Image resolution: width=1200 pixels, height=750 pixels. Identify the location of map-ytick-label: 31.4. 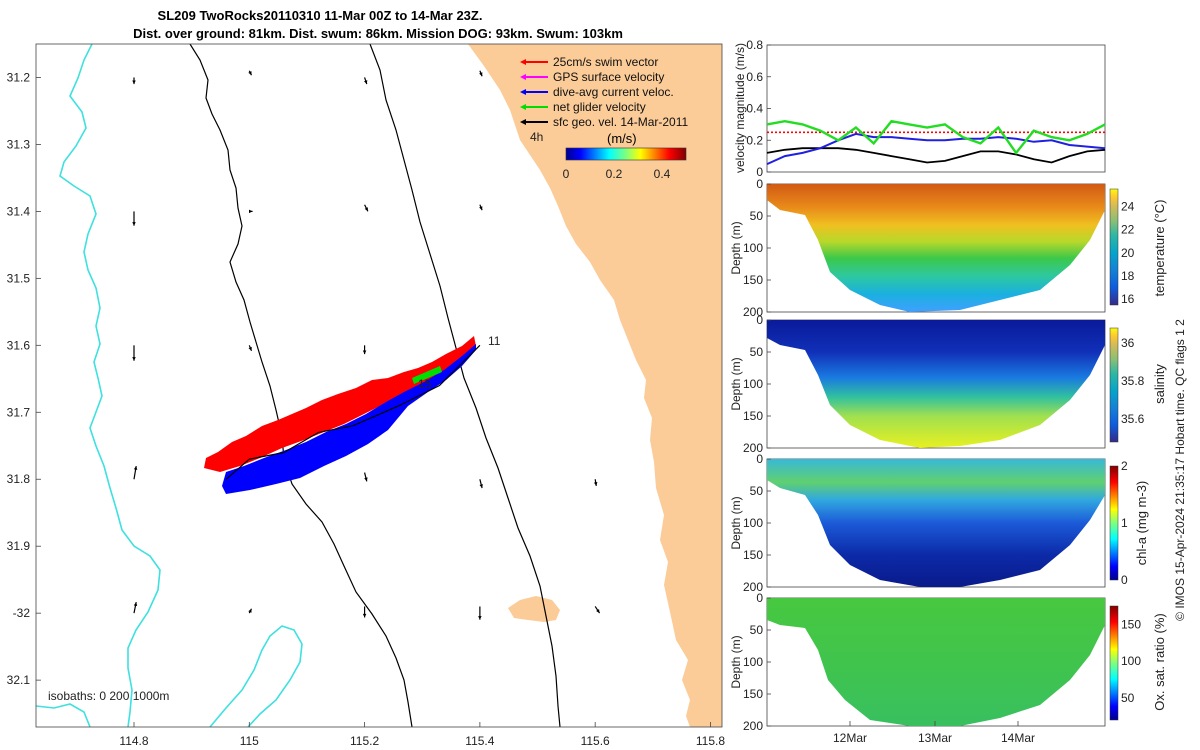
(19, 211).